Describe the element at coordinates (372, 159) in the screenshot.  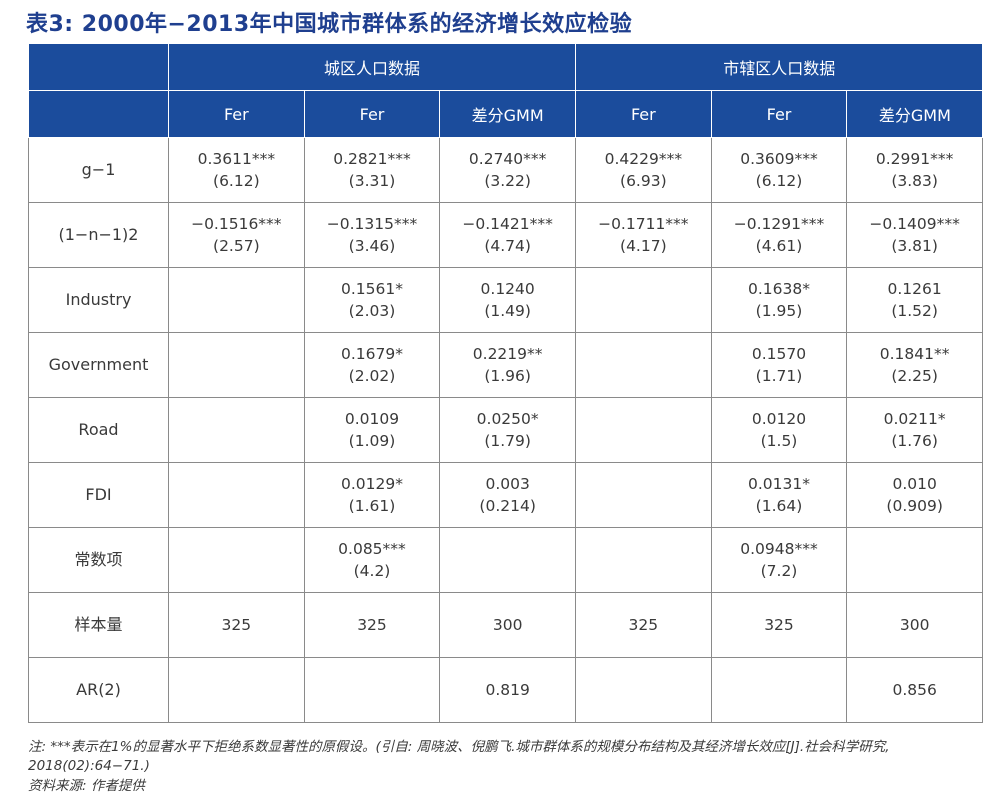
I see `coefficient-value: 0.2821***` at that location.